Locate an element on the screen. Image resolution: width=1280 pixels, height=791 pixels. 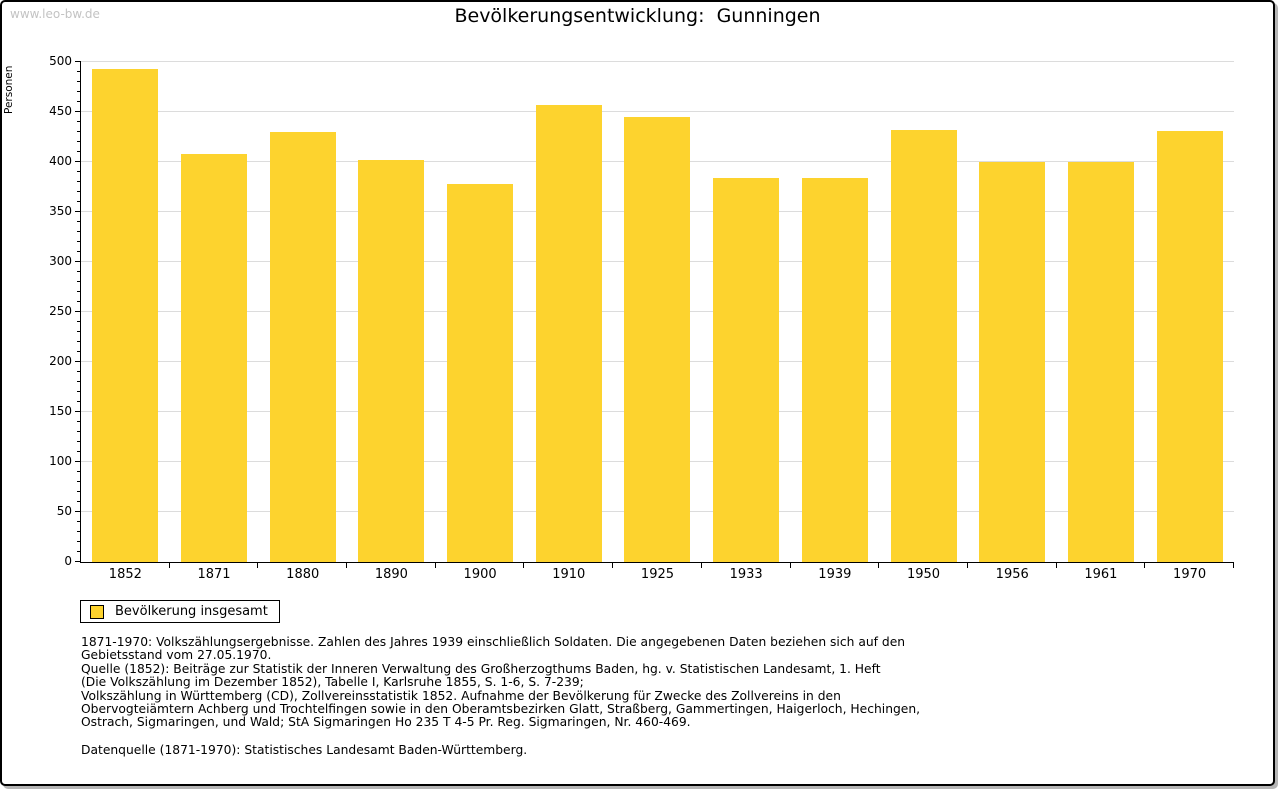
y-tick-label: 350 is located at coordinates (60, 211).